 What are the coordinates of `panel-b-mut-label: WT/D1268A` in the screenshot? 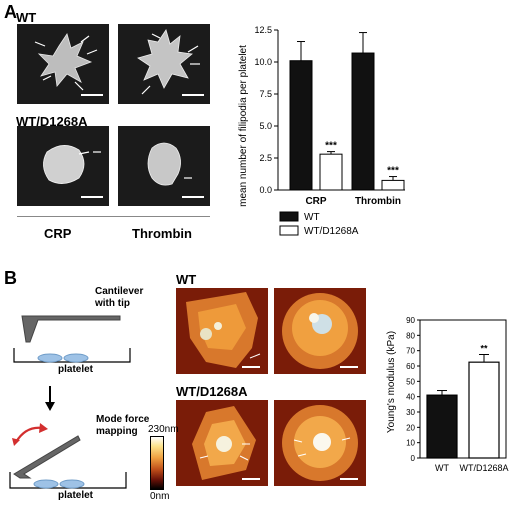 It's located at (212, 391).